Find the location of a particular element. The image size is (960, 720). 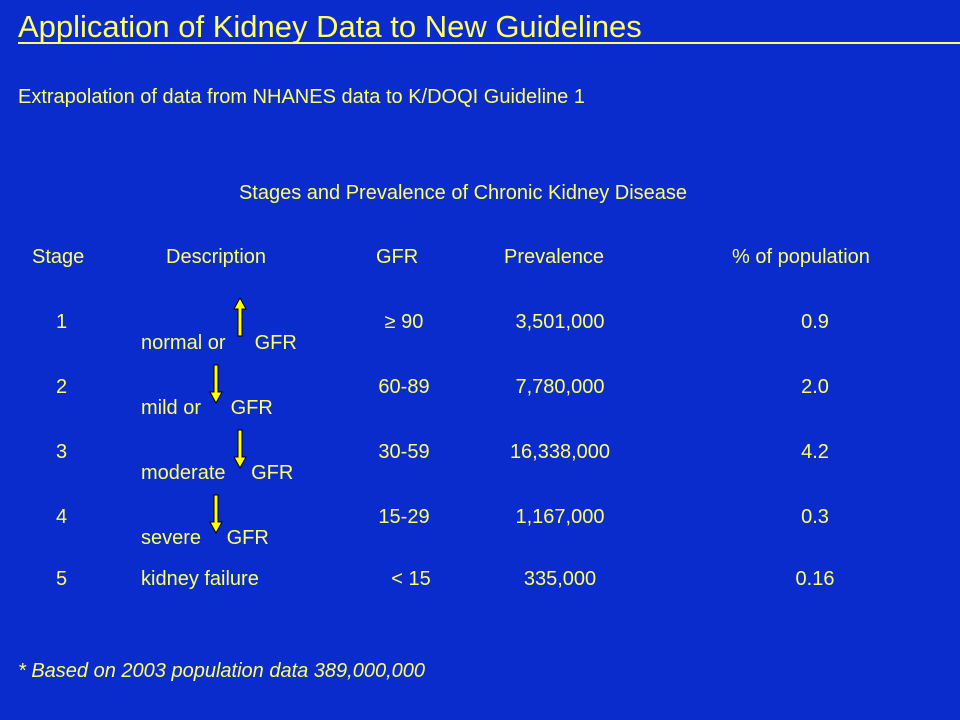

stage-number: 4 is located at coordinates (62, 517).